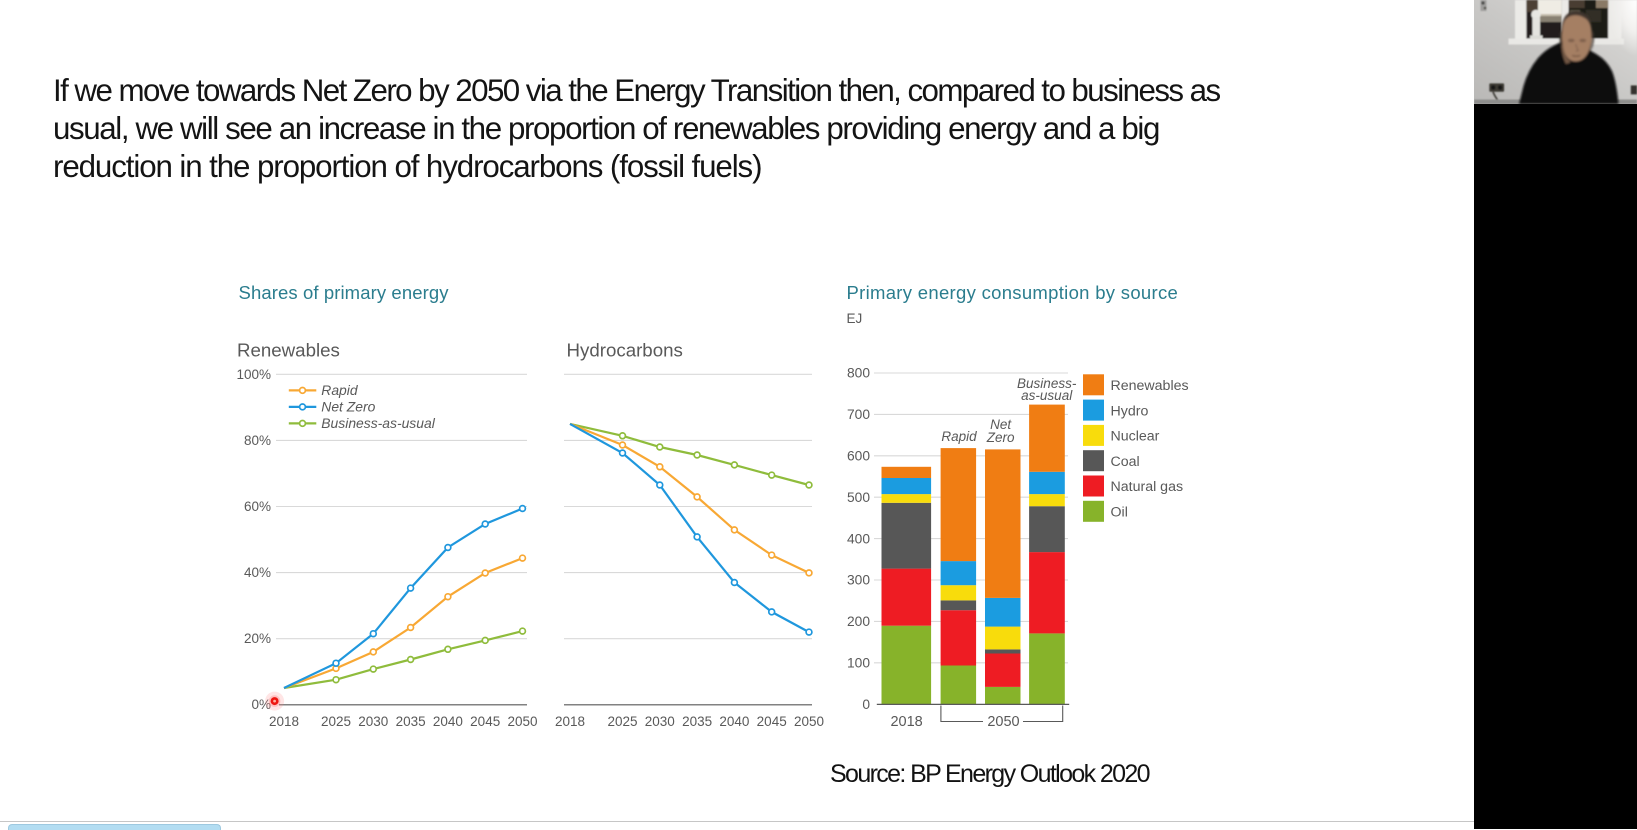 This screenshot has height=830, width=1637. Describe the element at coordinates (378, 423) in the screenshot. I see `svg-text: Business-as-usual` at that location.